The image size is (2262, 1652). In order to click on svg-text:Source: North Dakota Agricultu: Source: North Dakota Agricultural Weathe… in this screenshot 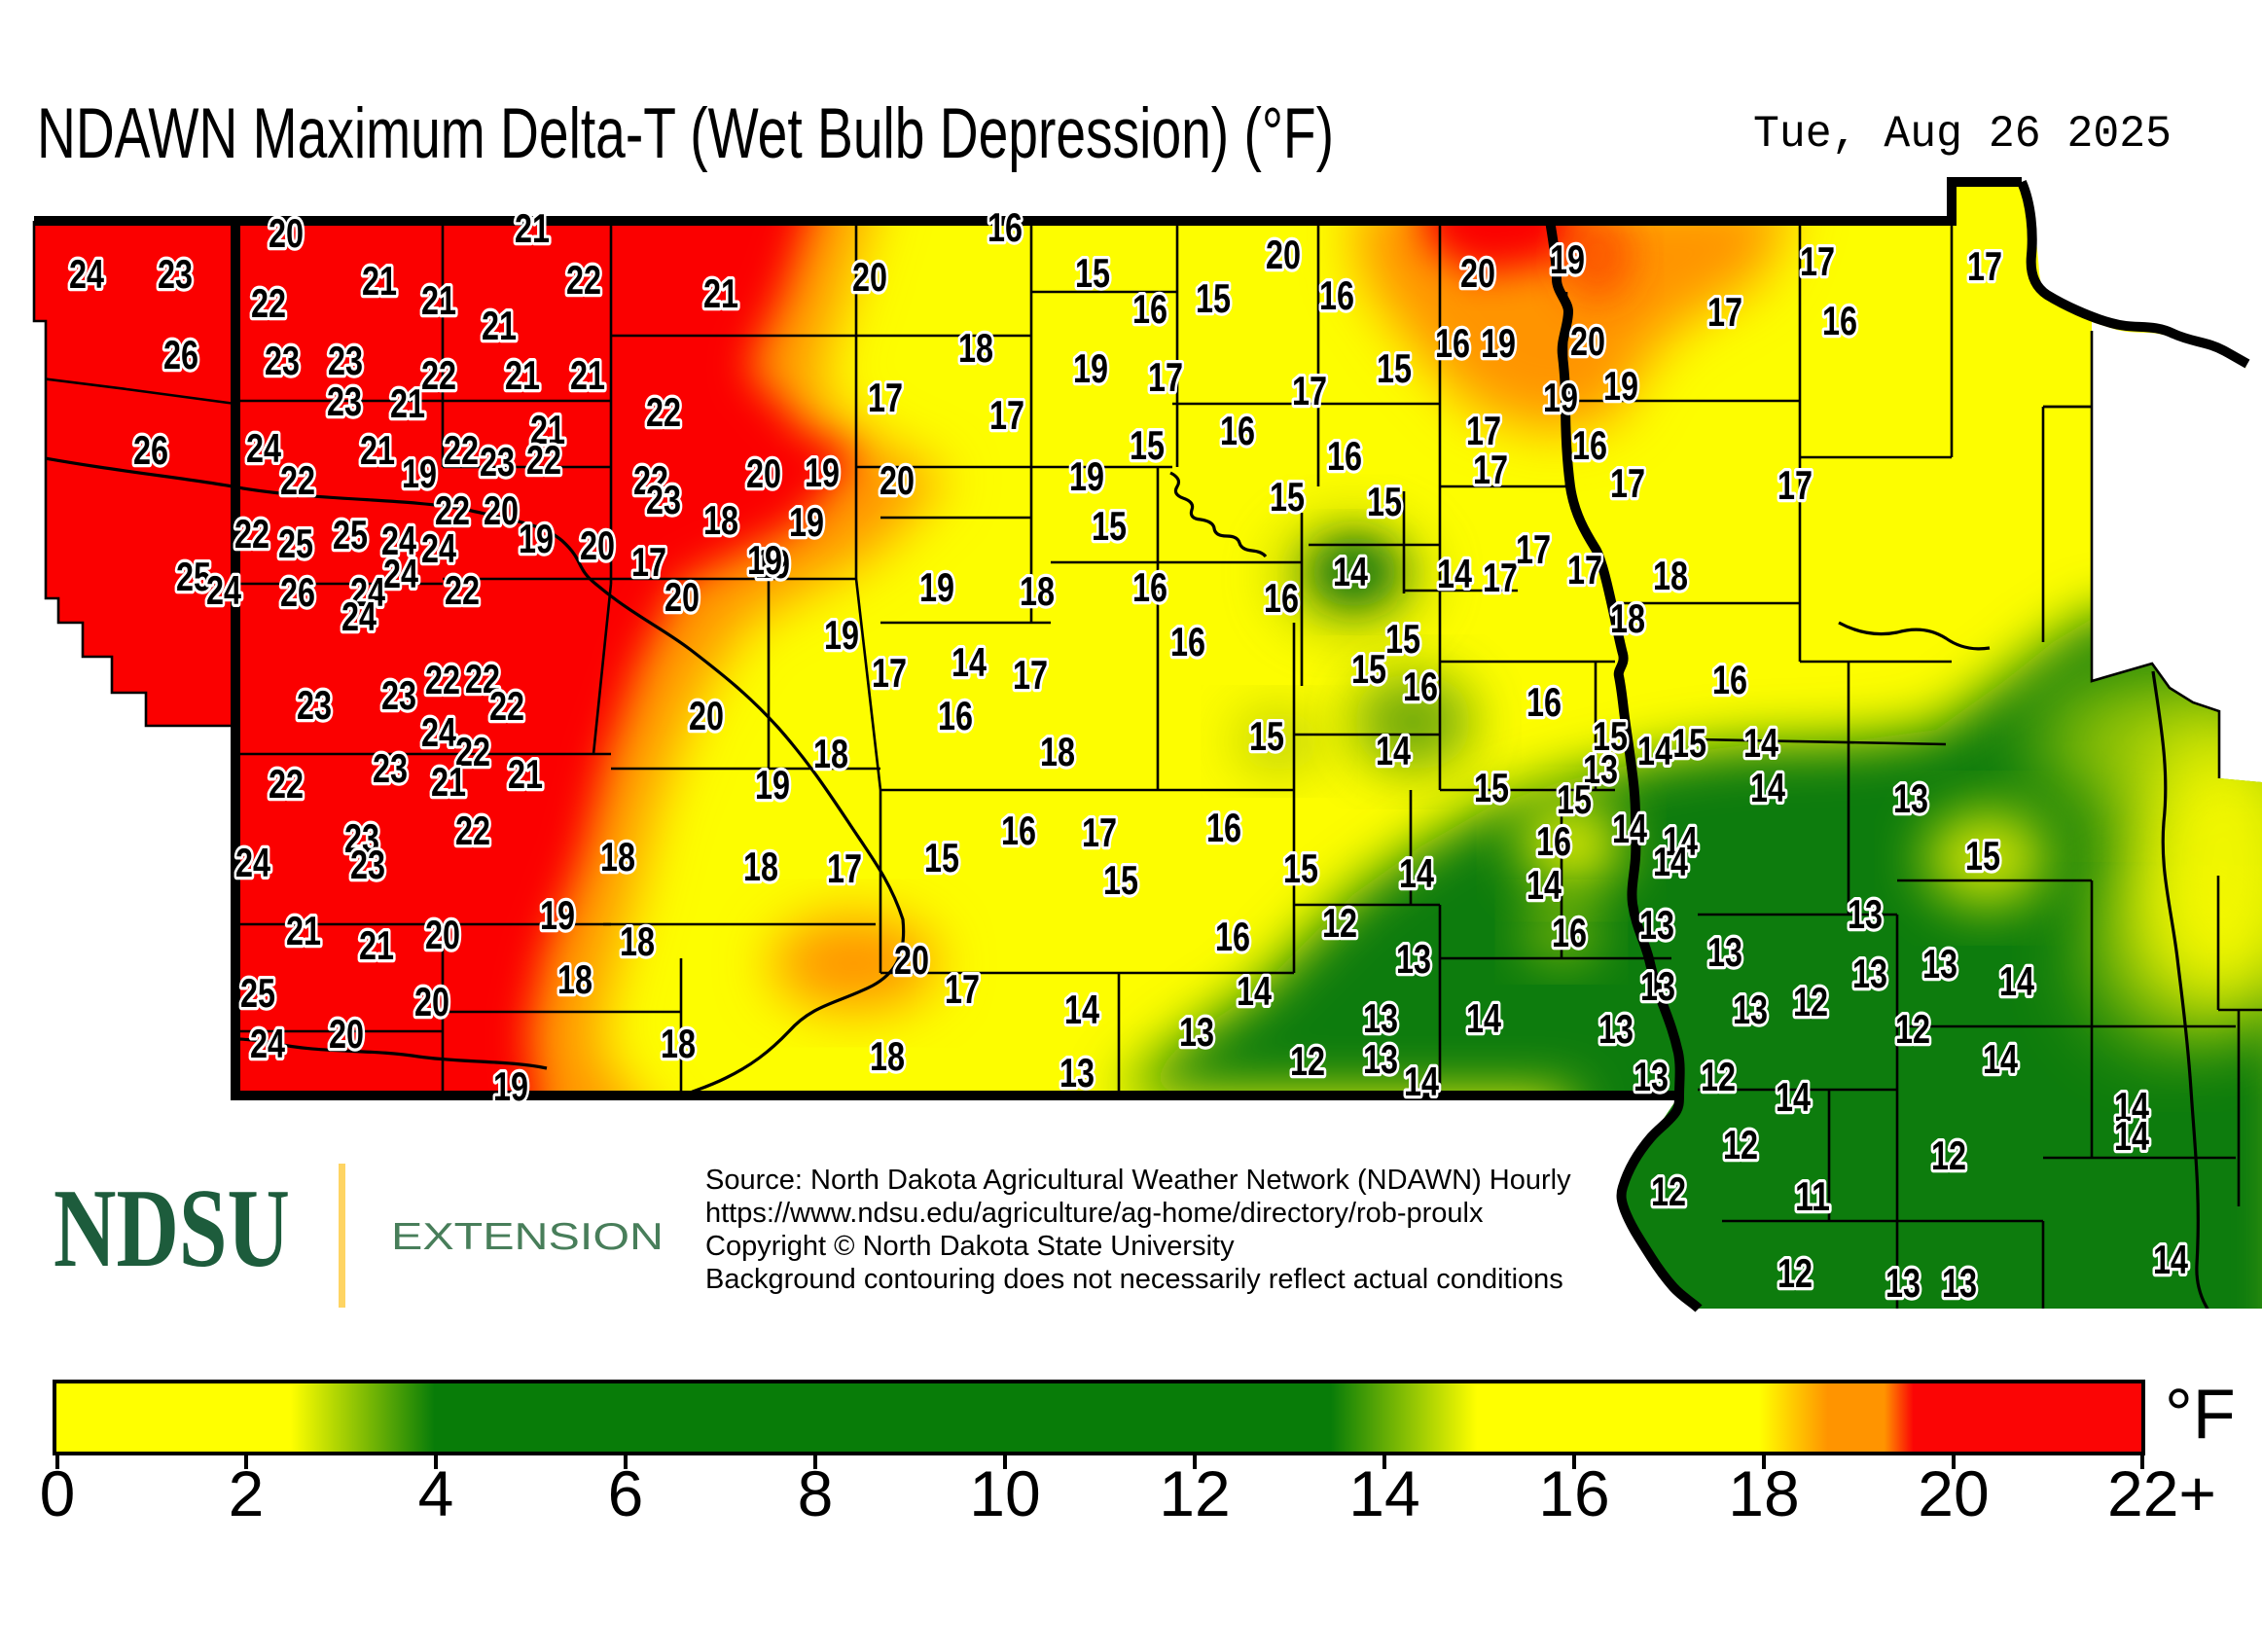, I will do `click(1138, 1180)`.